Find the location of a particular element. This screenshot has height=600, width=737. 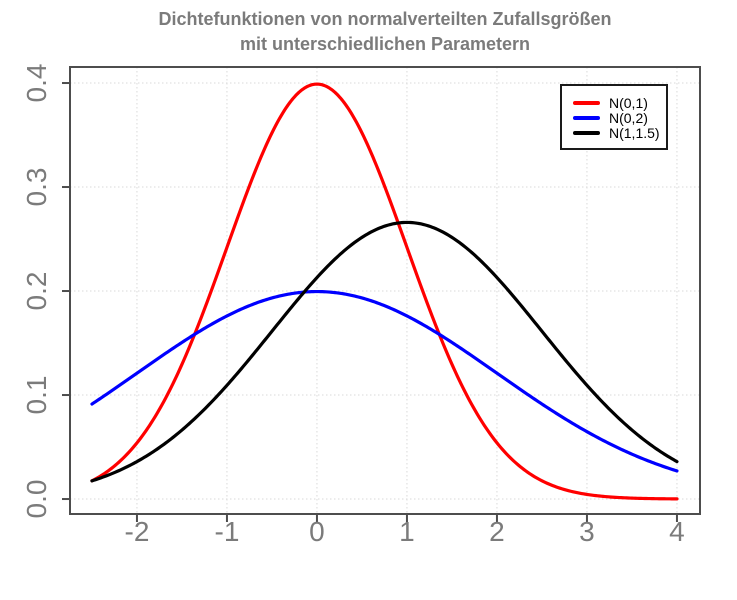

legend-label: N(0,1) is located at coordinates (628, 103).